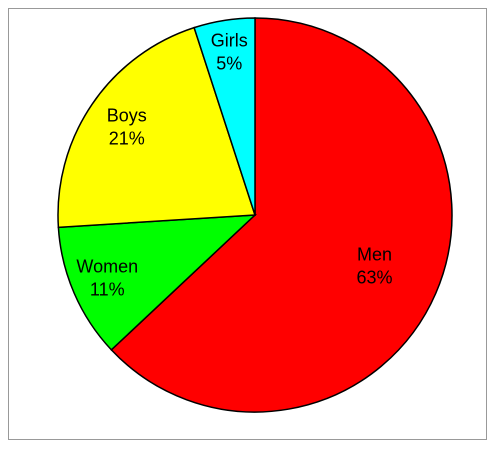 This screenshot has height=450, width=490. Describe the element at coordinates (107, 290) in the screenshot. I see `slice-value-label: 11%` at that location.